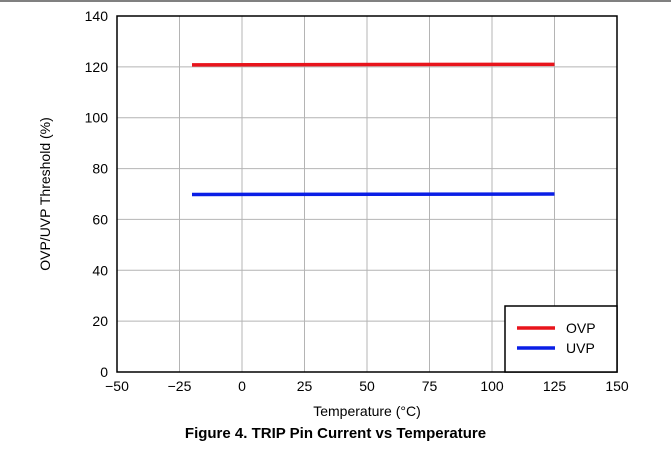 The height and width of the screenshot is (456, 671). Describe the element at coordinates (97, 118) in the screenshot. I see `y-tick-label: 100` at that location.